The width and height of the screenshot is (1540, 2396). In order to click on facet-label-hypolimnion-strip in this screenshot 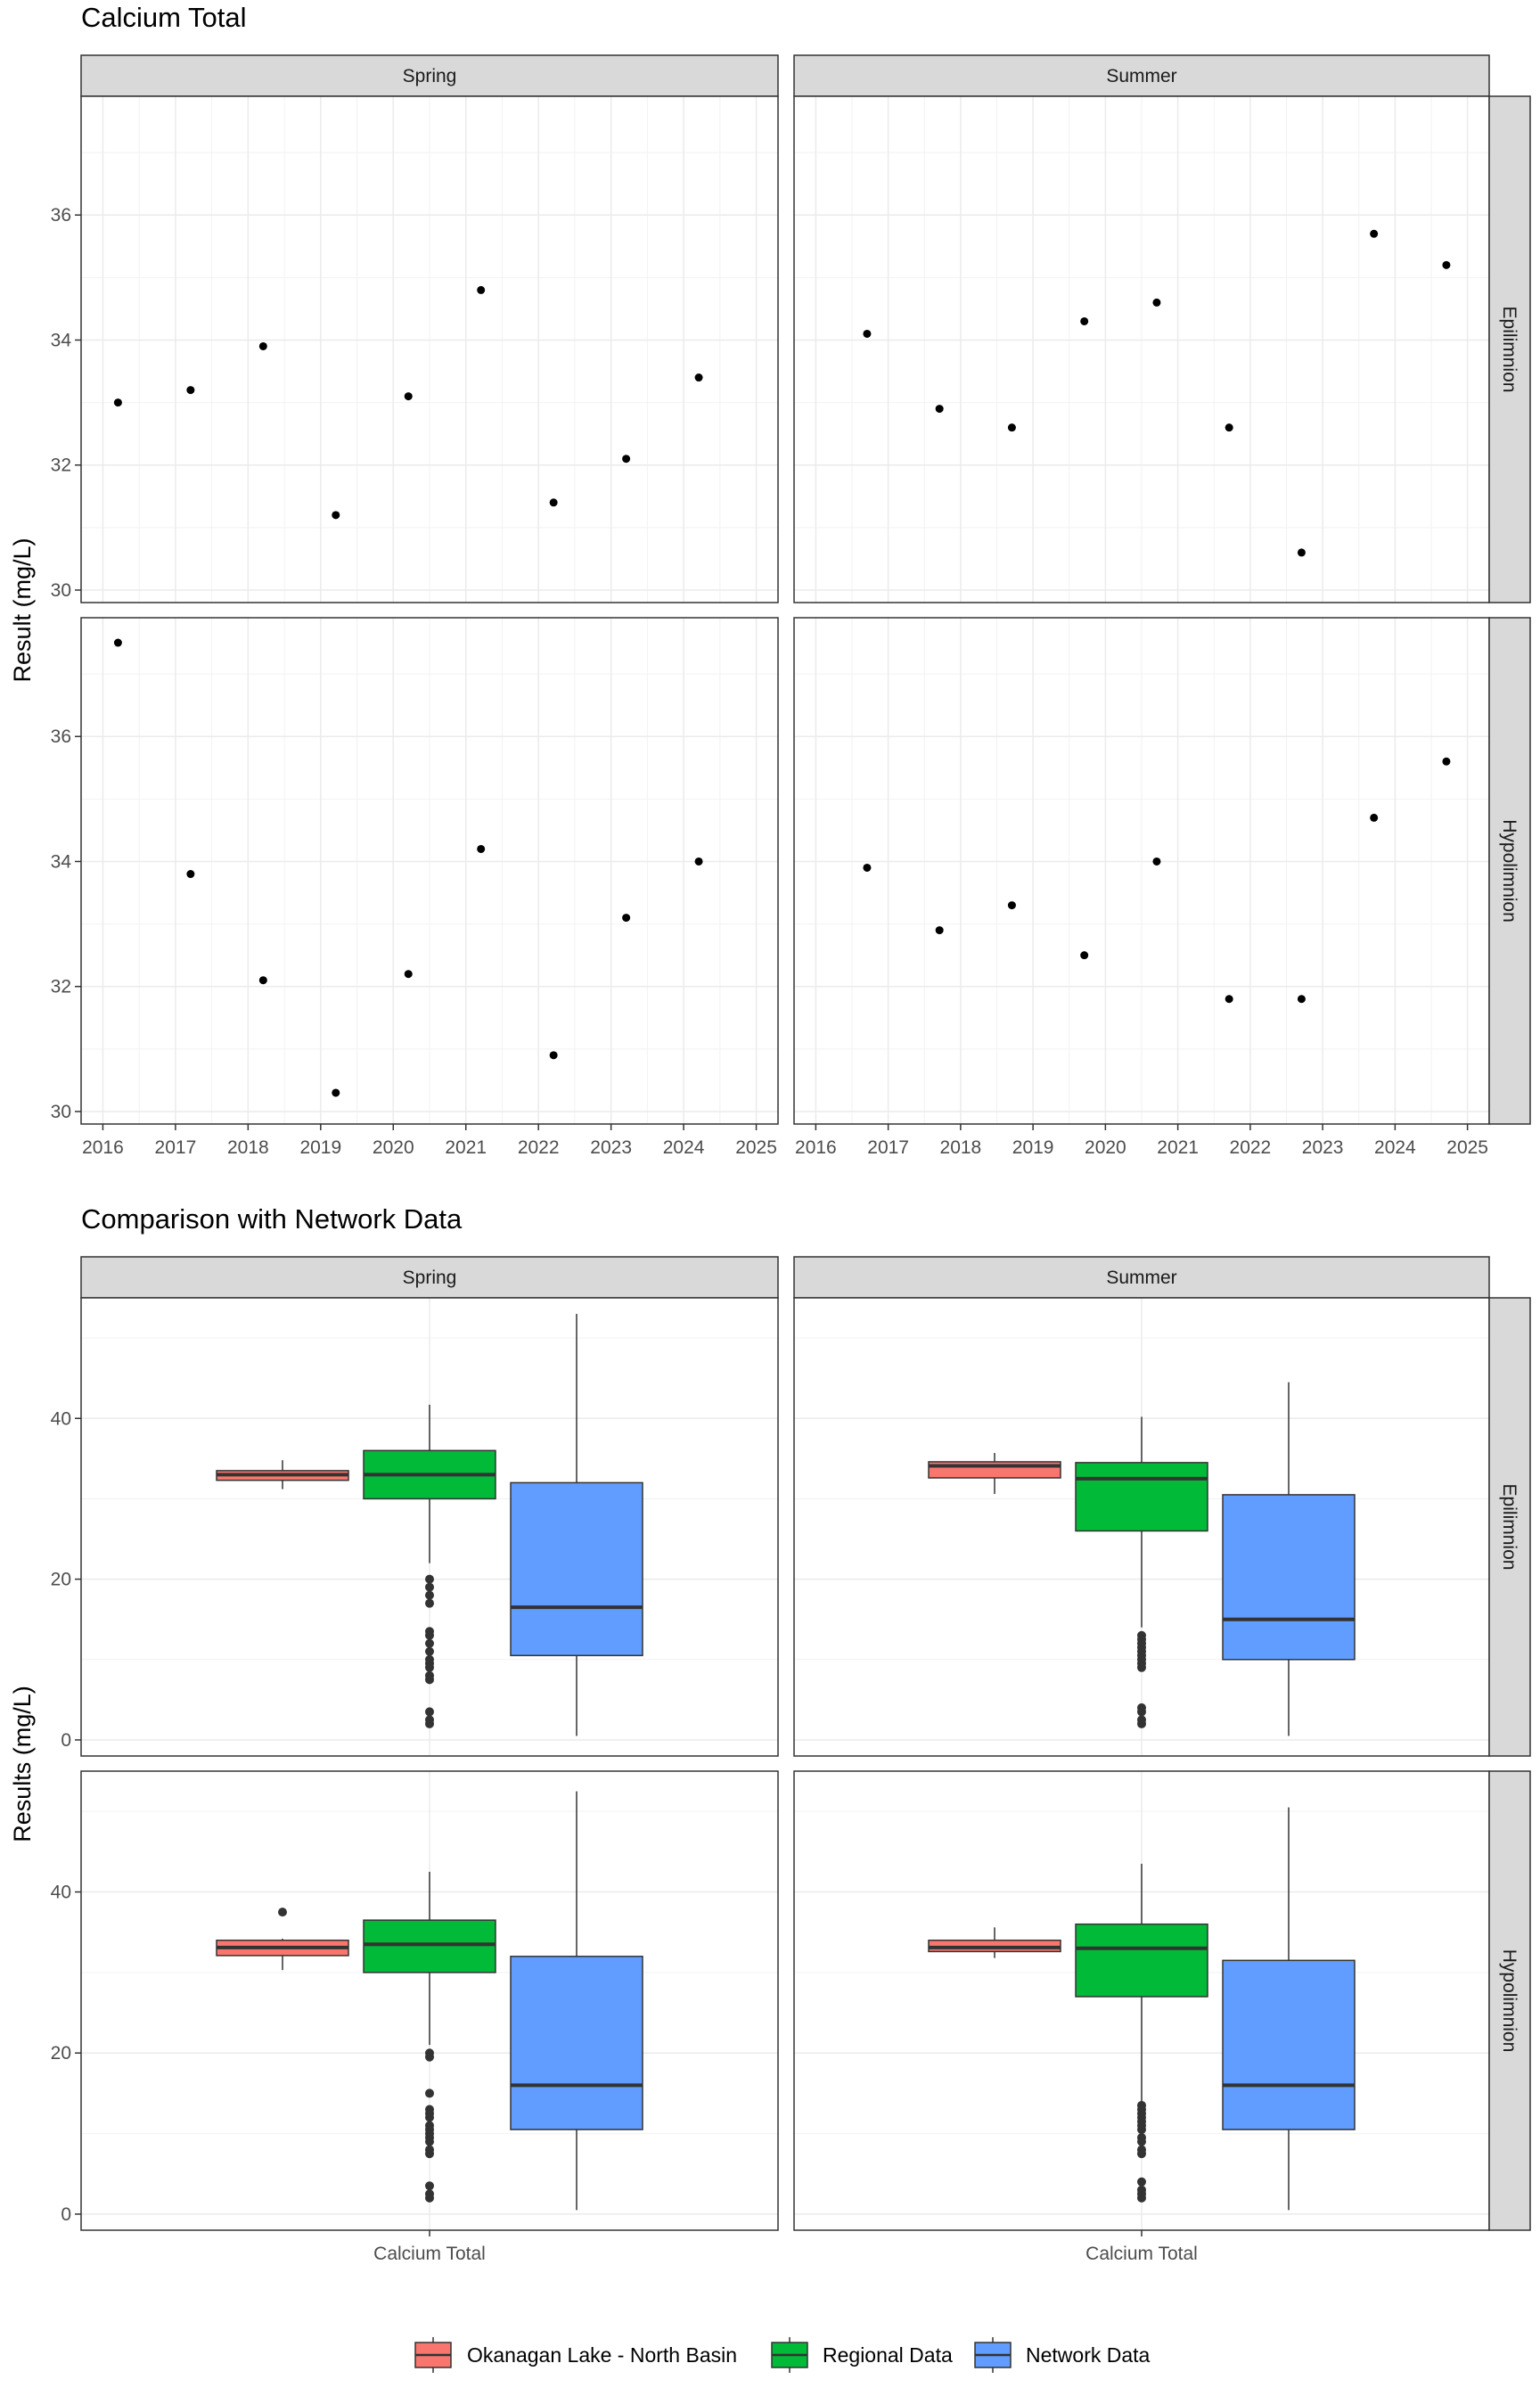, I will do `click(1509, 871)`.